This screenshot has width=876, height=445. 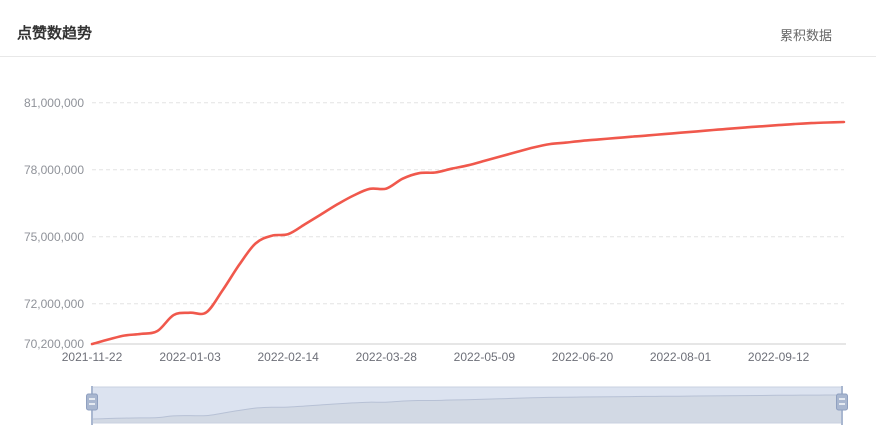 What do you see at coordinates (387, 357) in the screenshot?
I see `x-axis-label: 2022-03-28` at bounding box center [387, 357].